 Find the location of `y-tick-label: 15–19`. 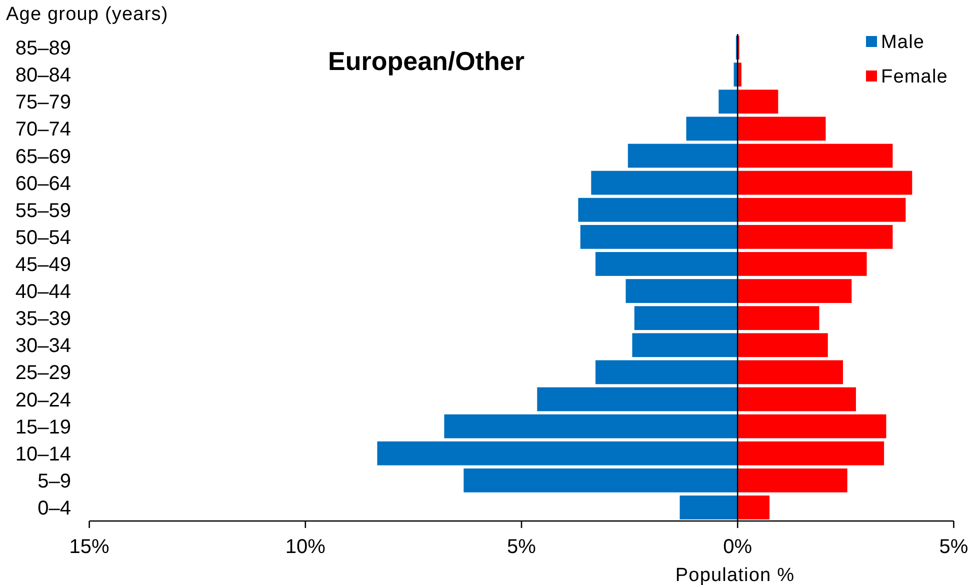

y-tick-label: 15–19 is located at coordinates (43, 427).